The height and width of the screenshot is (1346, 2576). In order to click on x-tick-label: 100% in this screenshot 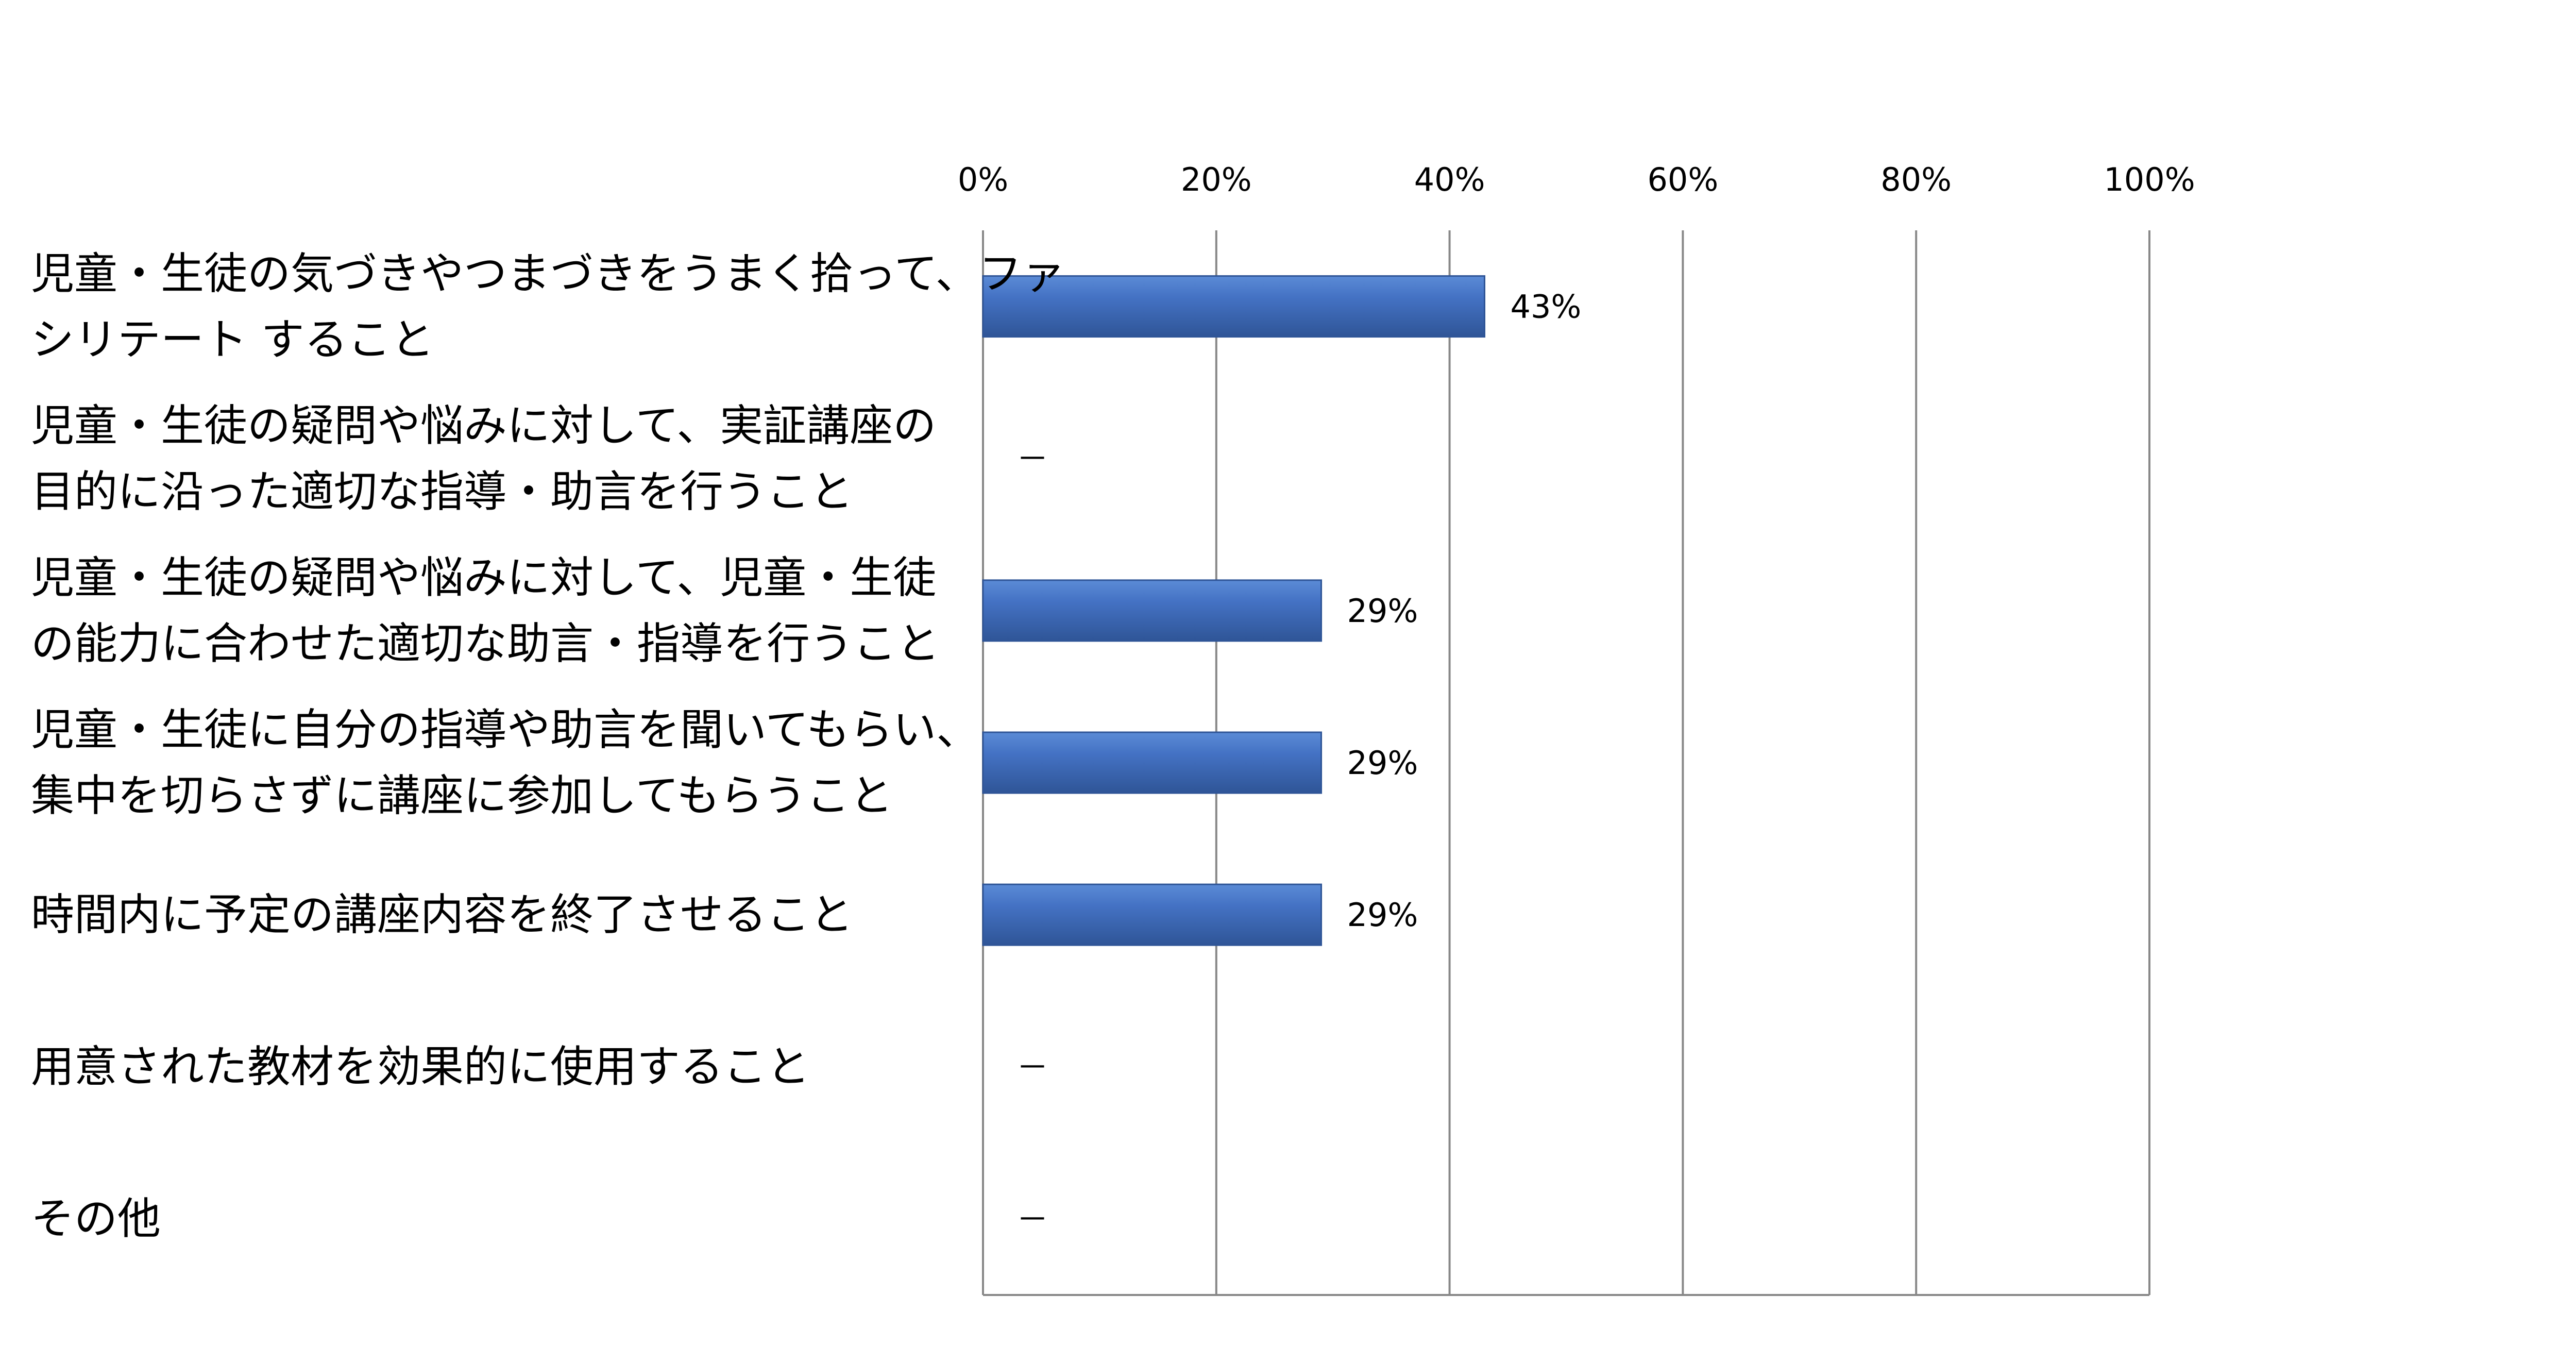, I will do `click(2149, 179)`.